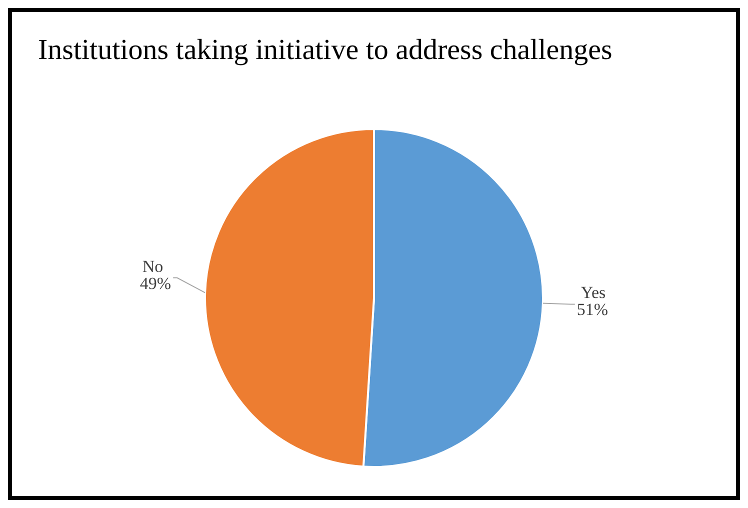 This screenshot has width=748, height=508. I want to click on chart-title: Institutions taking initiative to address challenges, so click(325, 50).